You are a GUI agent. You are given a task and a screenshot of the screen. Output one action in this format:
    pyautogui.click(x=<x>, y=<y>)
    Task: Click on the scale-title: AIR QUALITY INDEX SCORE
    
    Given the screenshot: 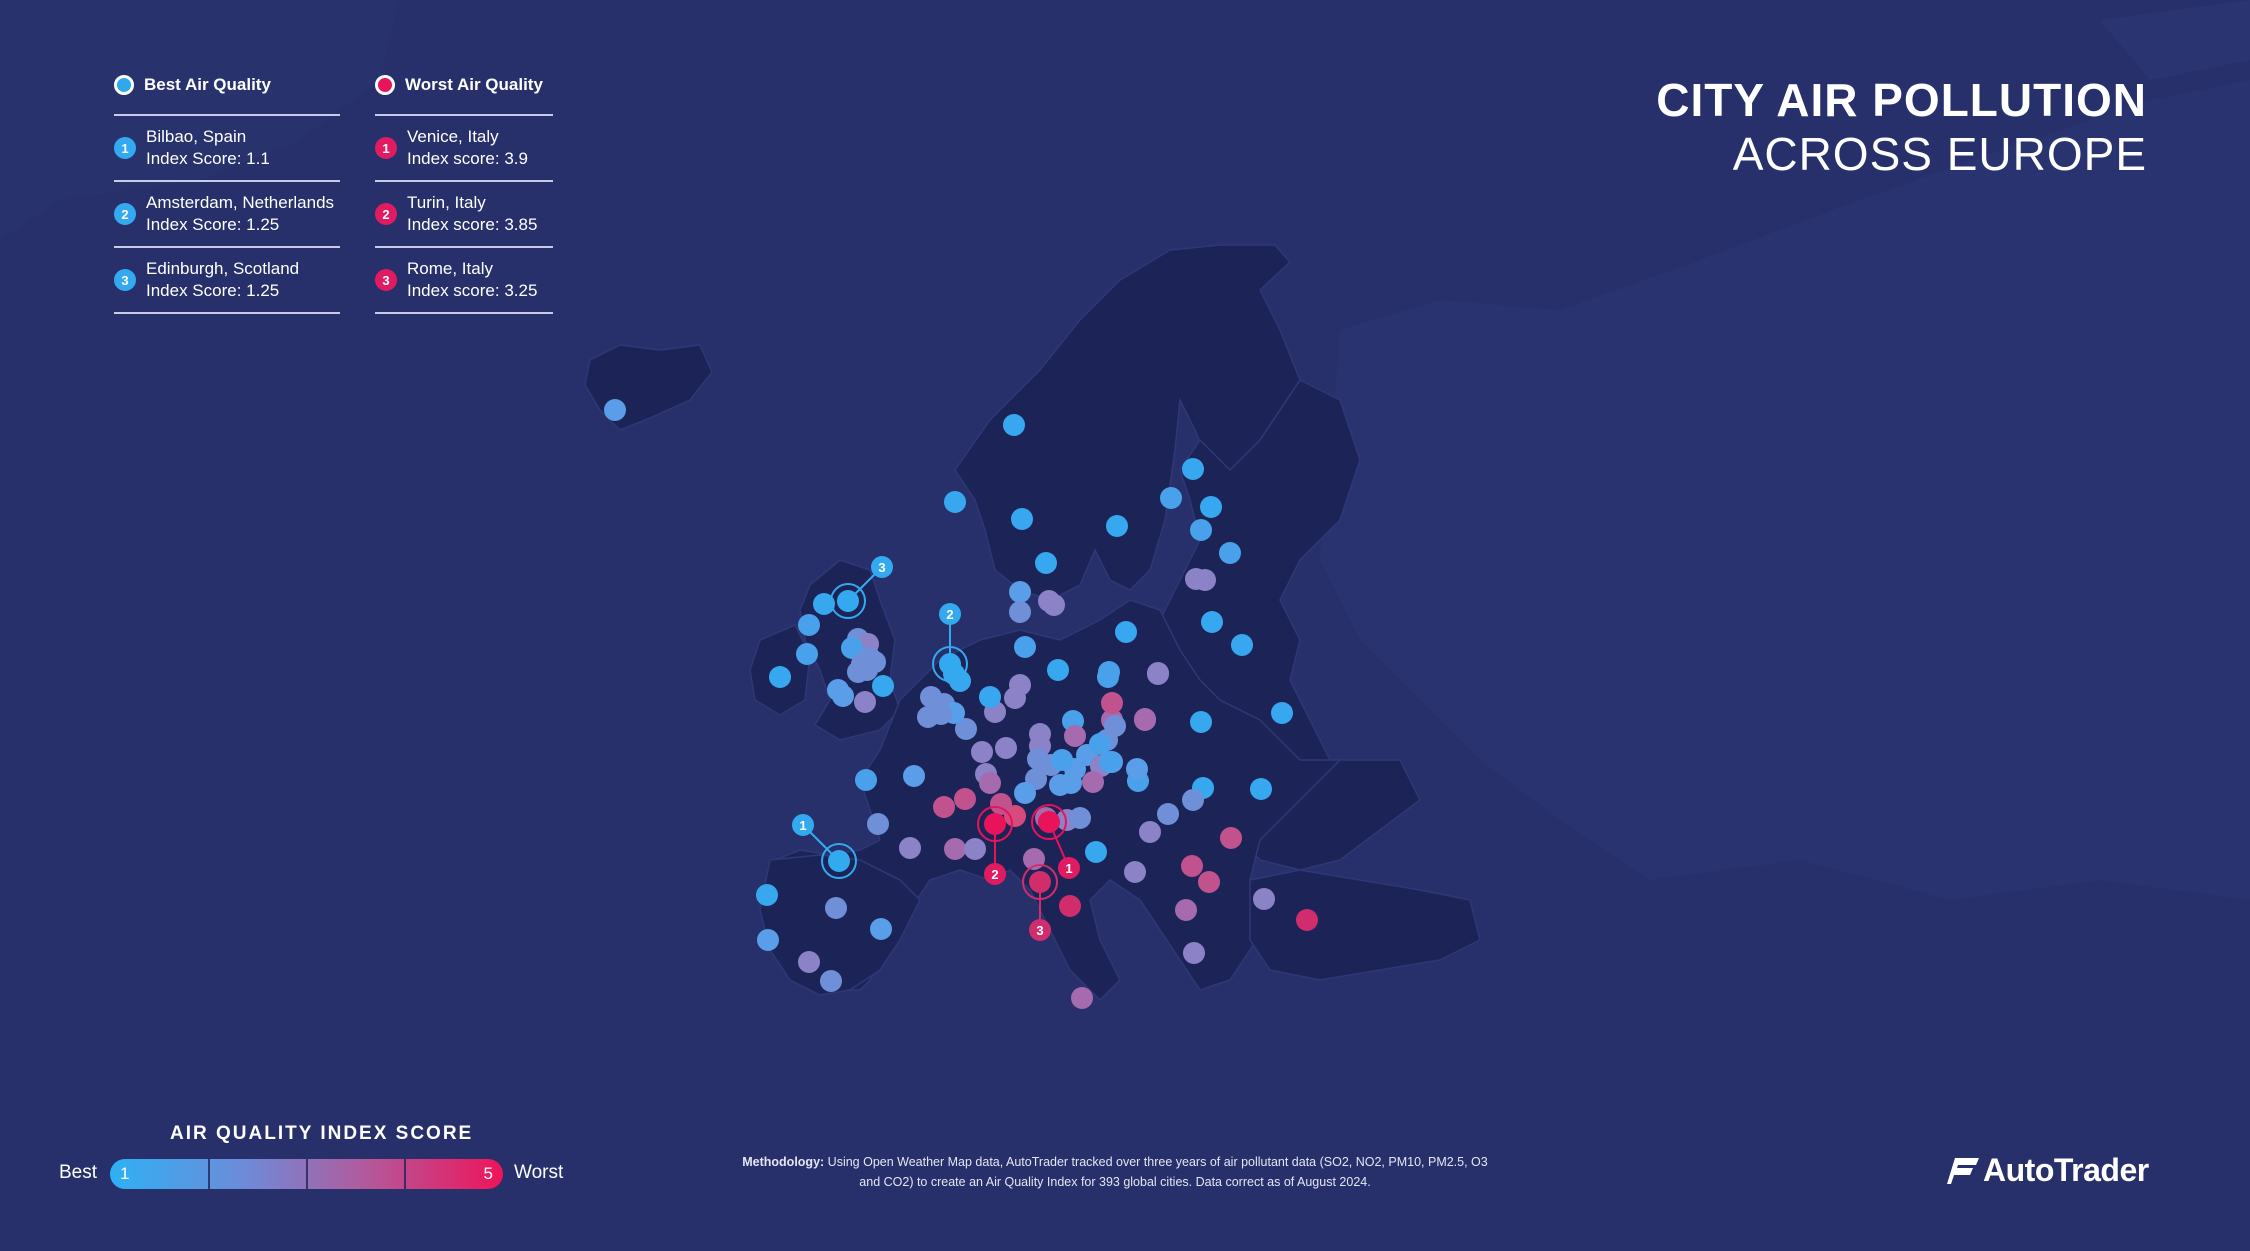 What is the action you would take?
    pyautogui.click(x=322, y=1133)
    